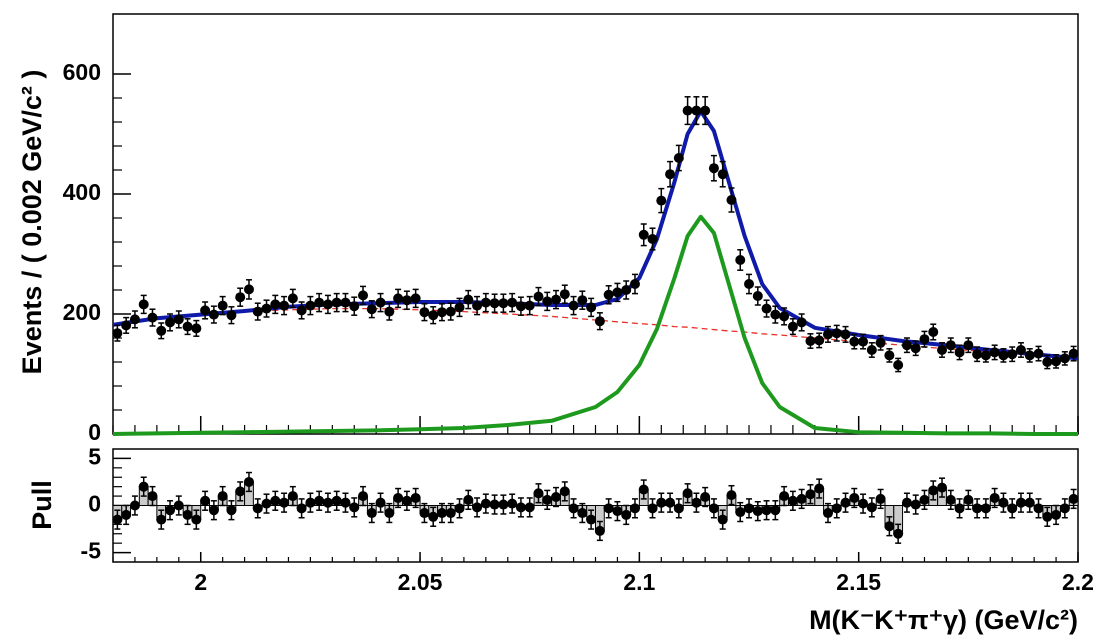 Image resolution: width=1101 pixels, height=642 pixels. Describe the element at coordinates (42, 505) in the screenshot. I see `pull-axis-title: Pull` at that location.